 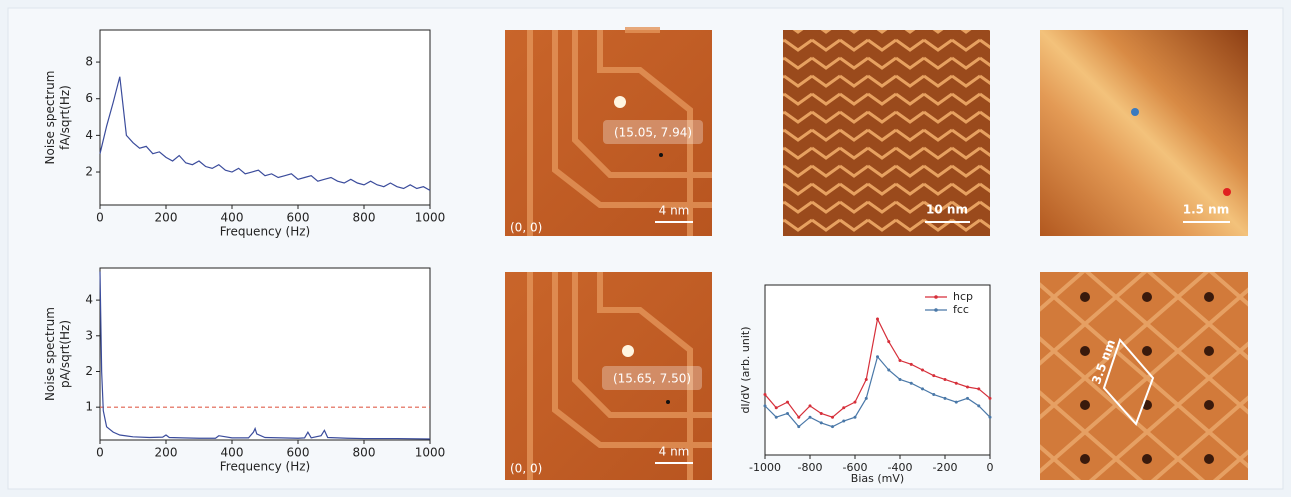 I want to click on y-tick-label: 8, so click(x=89, y=62).